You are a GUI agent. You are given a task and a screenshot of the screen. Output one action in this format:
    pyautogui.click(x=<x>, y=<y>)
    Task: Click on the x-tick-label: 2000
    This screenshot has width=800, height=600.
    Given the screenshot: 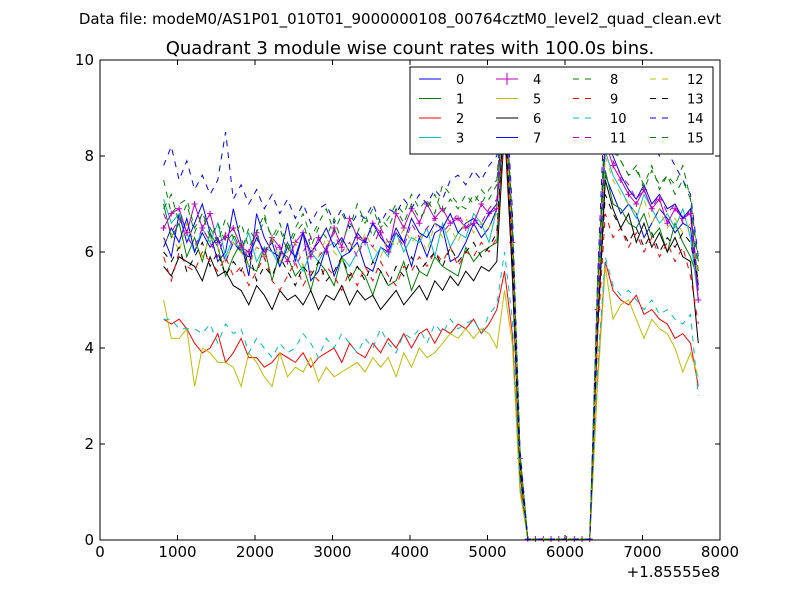 What is the action you would take?
    pyautogui.click(x=255, y=552)
    